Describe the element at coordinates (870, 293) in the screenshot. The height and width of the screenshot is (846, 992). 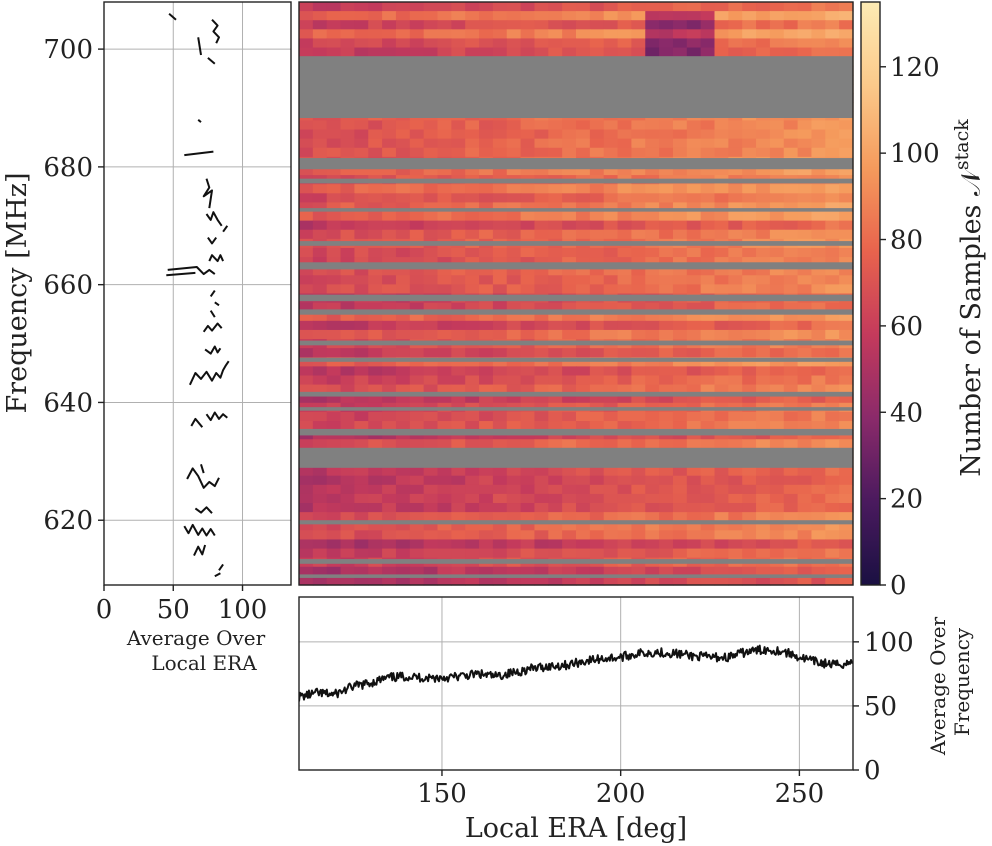
I see `colorbar-frame` at that location.